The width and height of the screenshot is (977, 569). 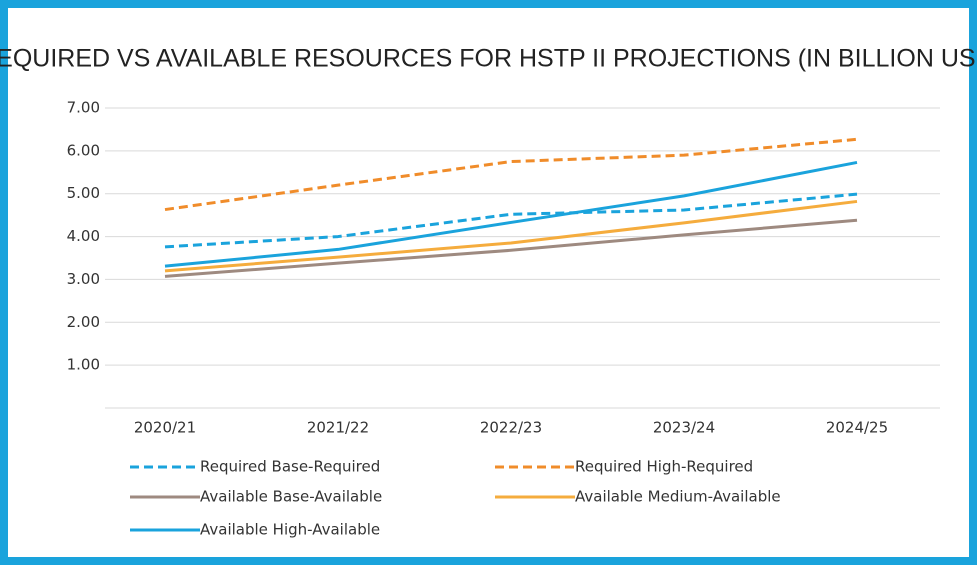 What do you see at coordinates (83, 193) in the screenshot?
I see `y-tick-label: 5.00` at bounding box center [83, 193].